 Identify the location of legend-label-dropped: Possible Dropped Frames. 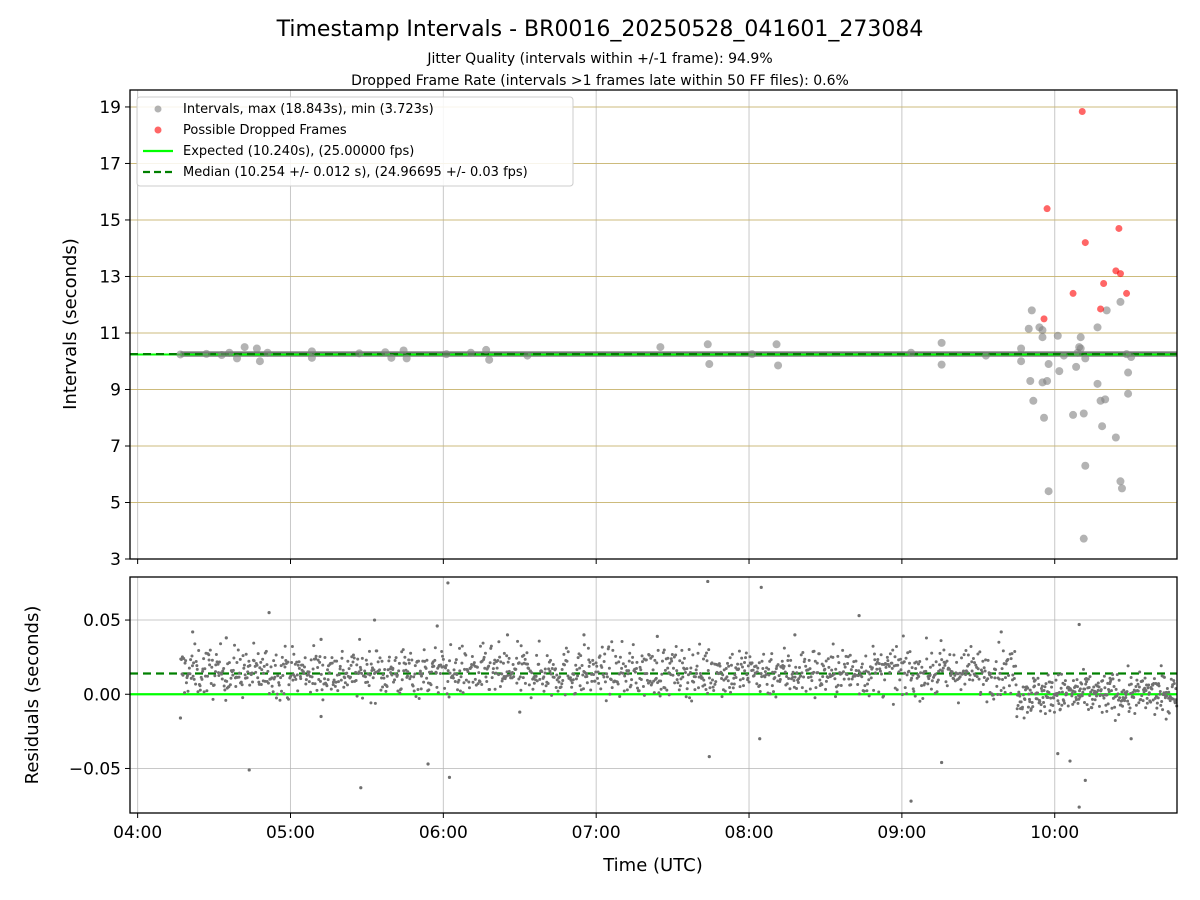
(265, 130).